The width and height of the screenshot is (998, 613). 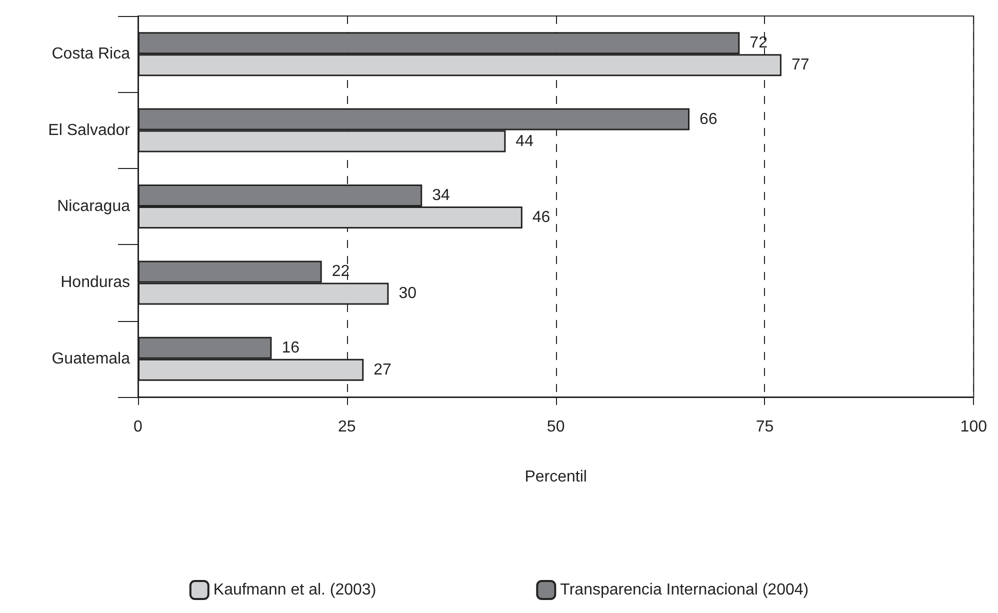 I want to click on y-tick-label: Guatemala, so click(x=91, y=359).